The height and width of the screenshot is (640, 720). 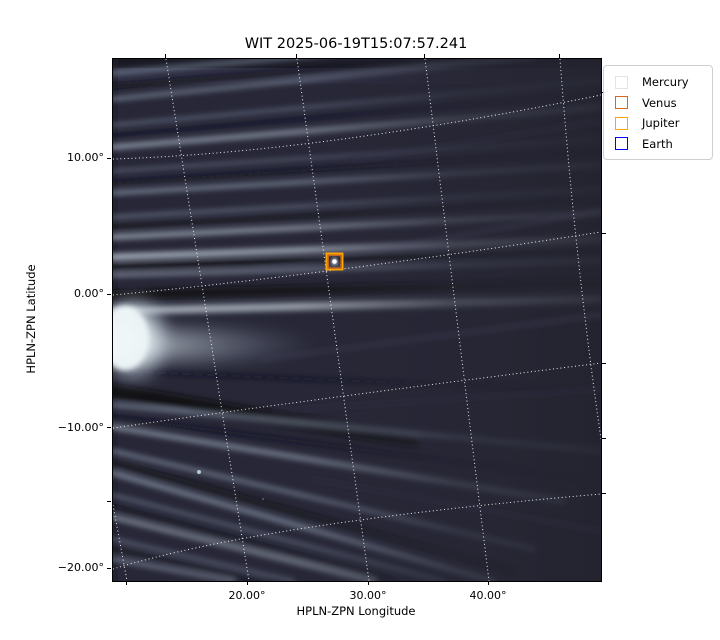 I want to click on jupiter-marker-box, so click(x=334, y=261).